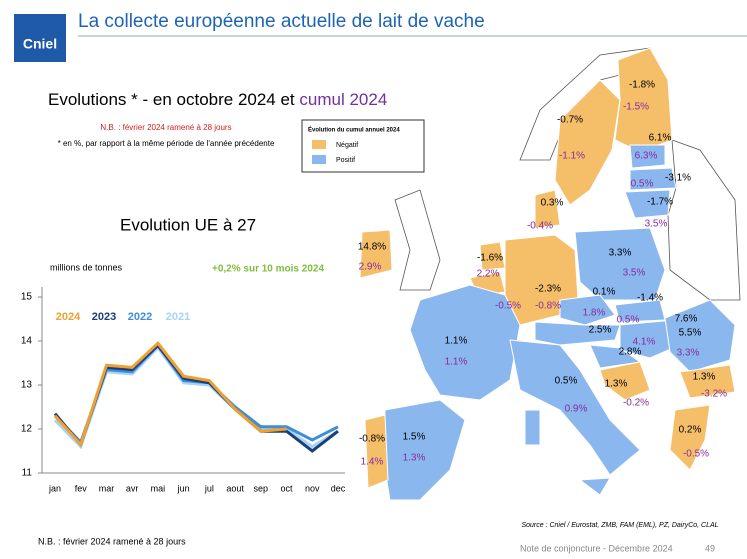  I want to click on logo-box, so click(40, 38).